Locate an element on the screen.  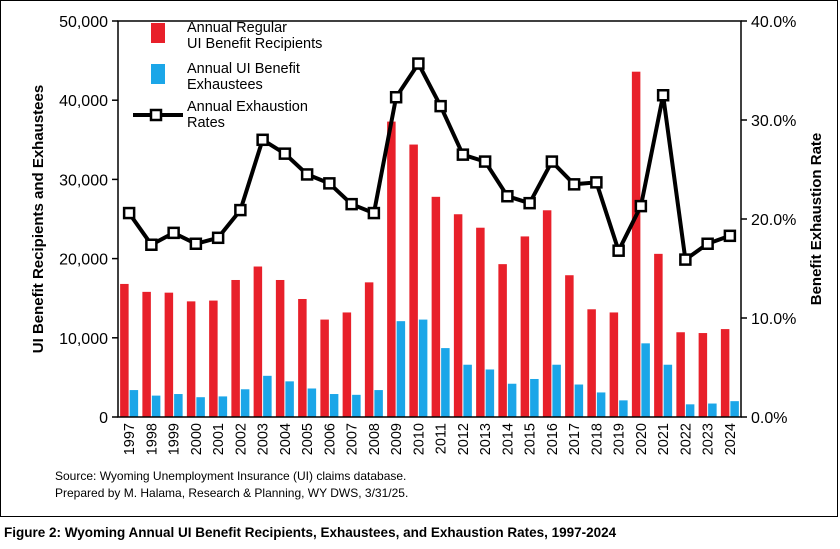
x-axis-tick-label: 1999 is located at coordinates (175, 439).